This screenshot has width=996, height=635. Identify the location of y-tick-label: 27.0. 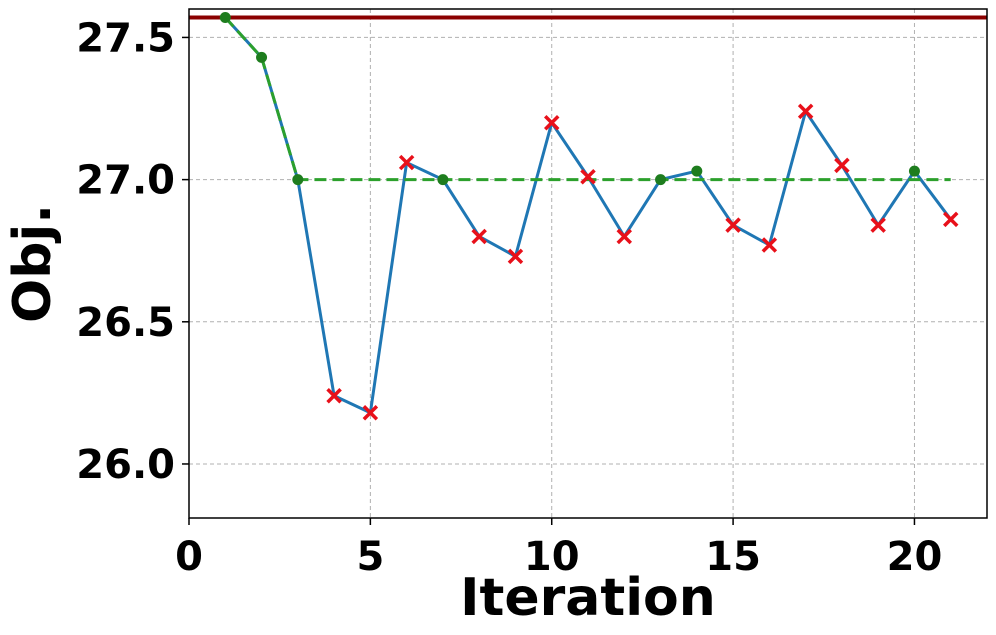
(125, 181).